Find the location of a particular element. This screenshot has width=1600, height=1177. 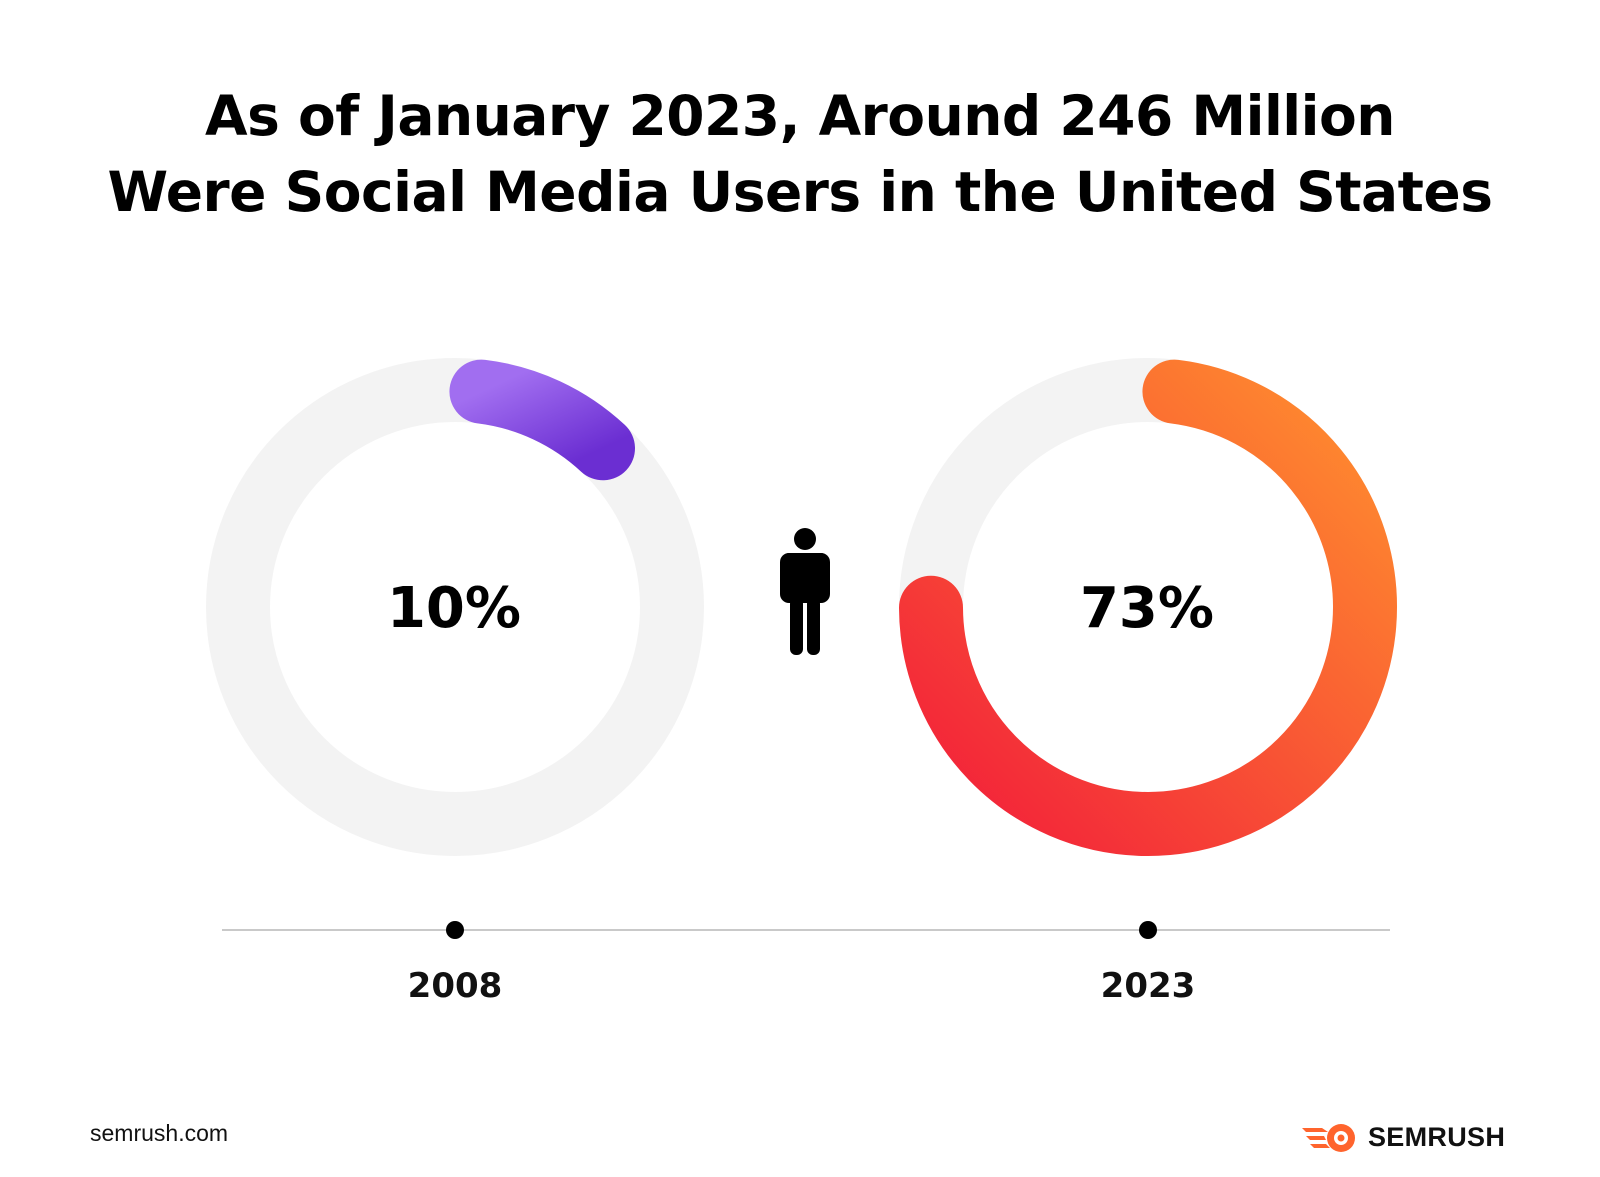

donut-2023: 73% is located at coordinates (1148, 607).